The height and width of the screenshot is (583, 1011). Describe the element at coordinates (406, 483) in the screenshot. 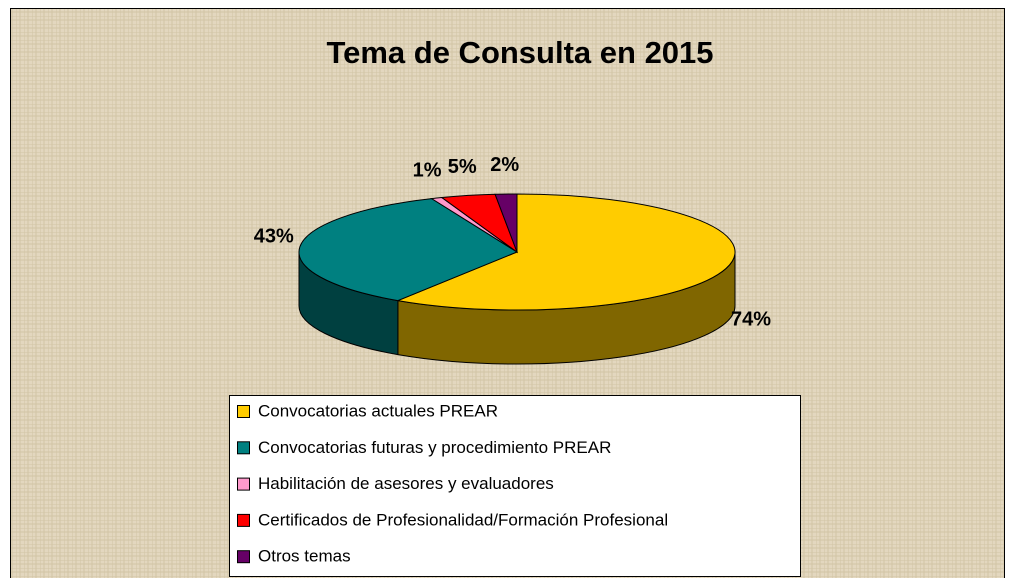

I see `legend-label: Habilitación de asesores y evaluadores` at that location.